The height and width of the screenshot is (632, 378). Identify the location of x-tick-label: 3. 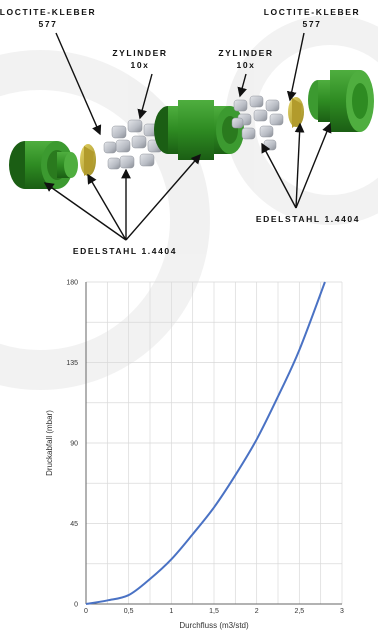
(342, 611).